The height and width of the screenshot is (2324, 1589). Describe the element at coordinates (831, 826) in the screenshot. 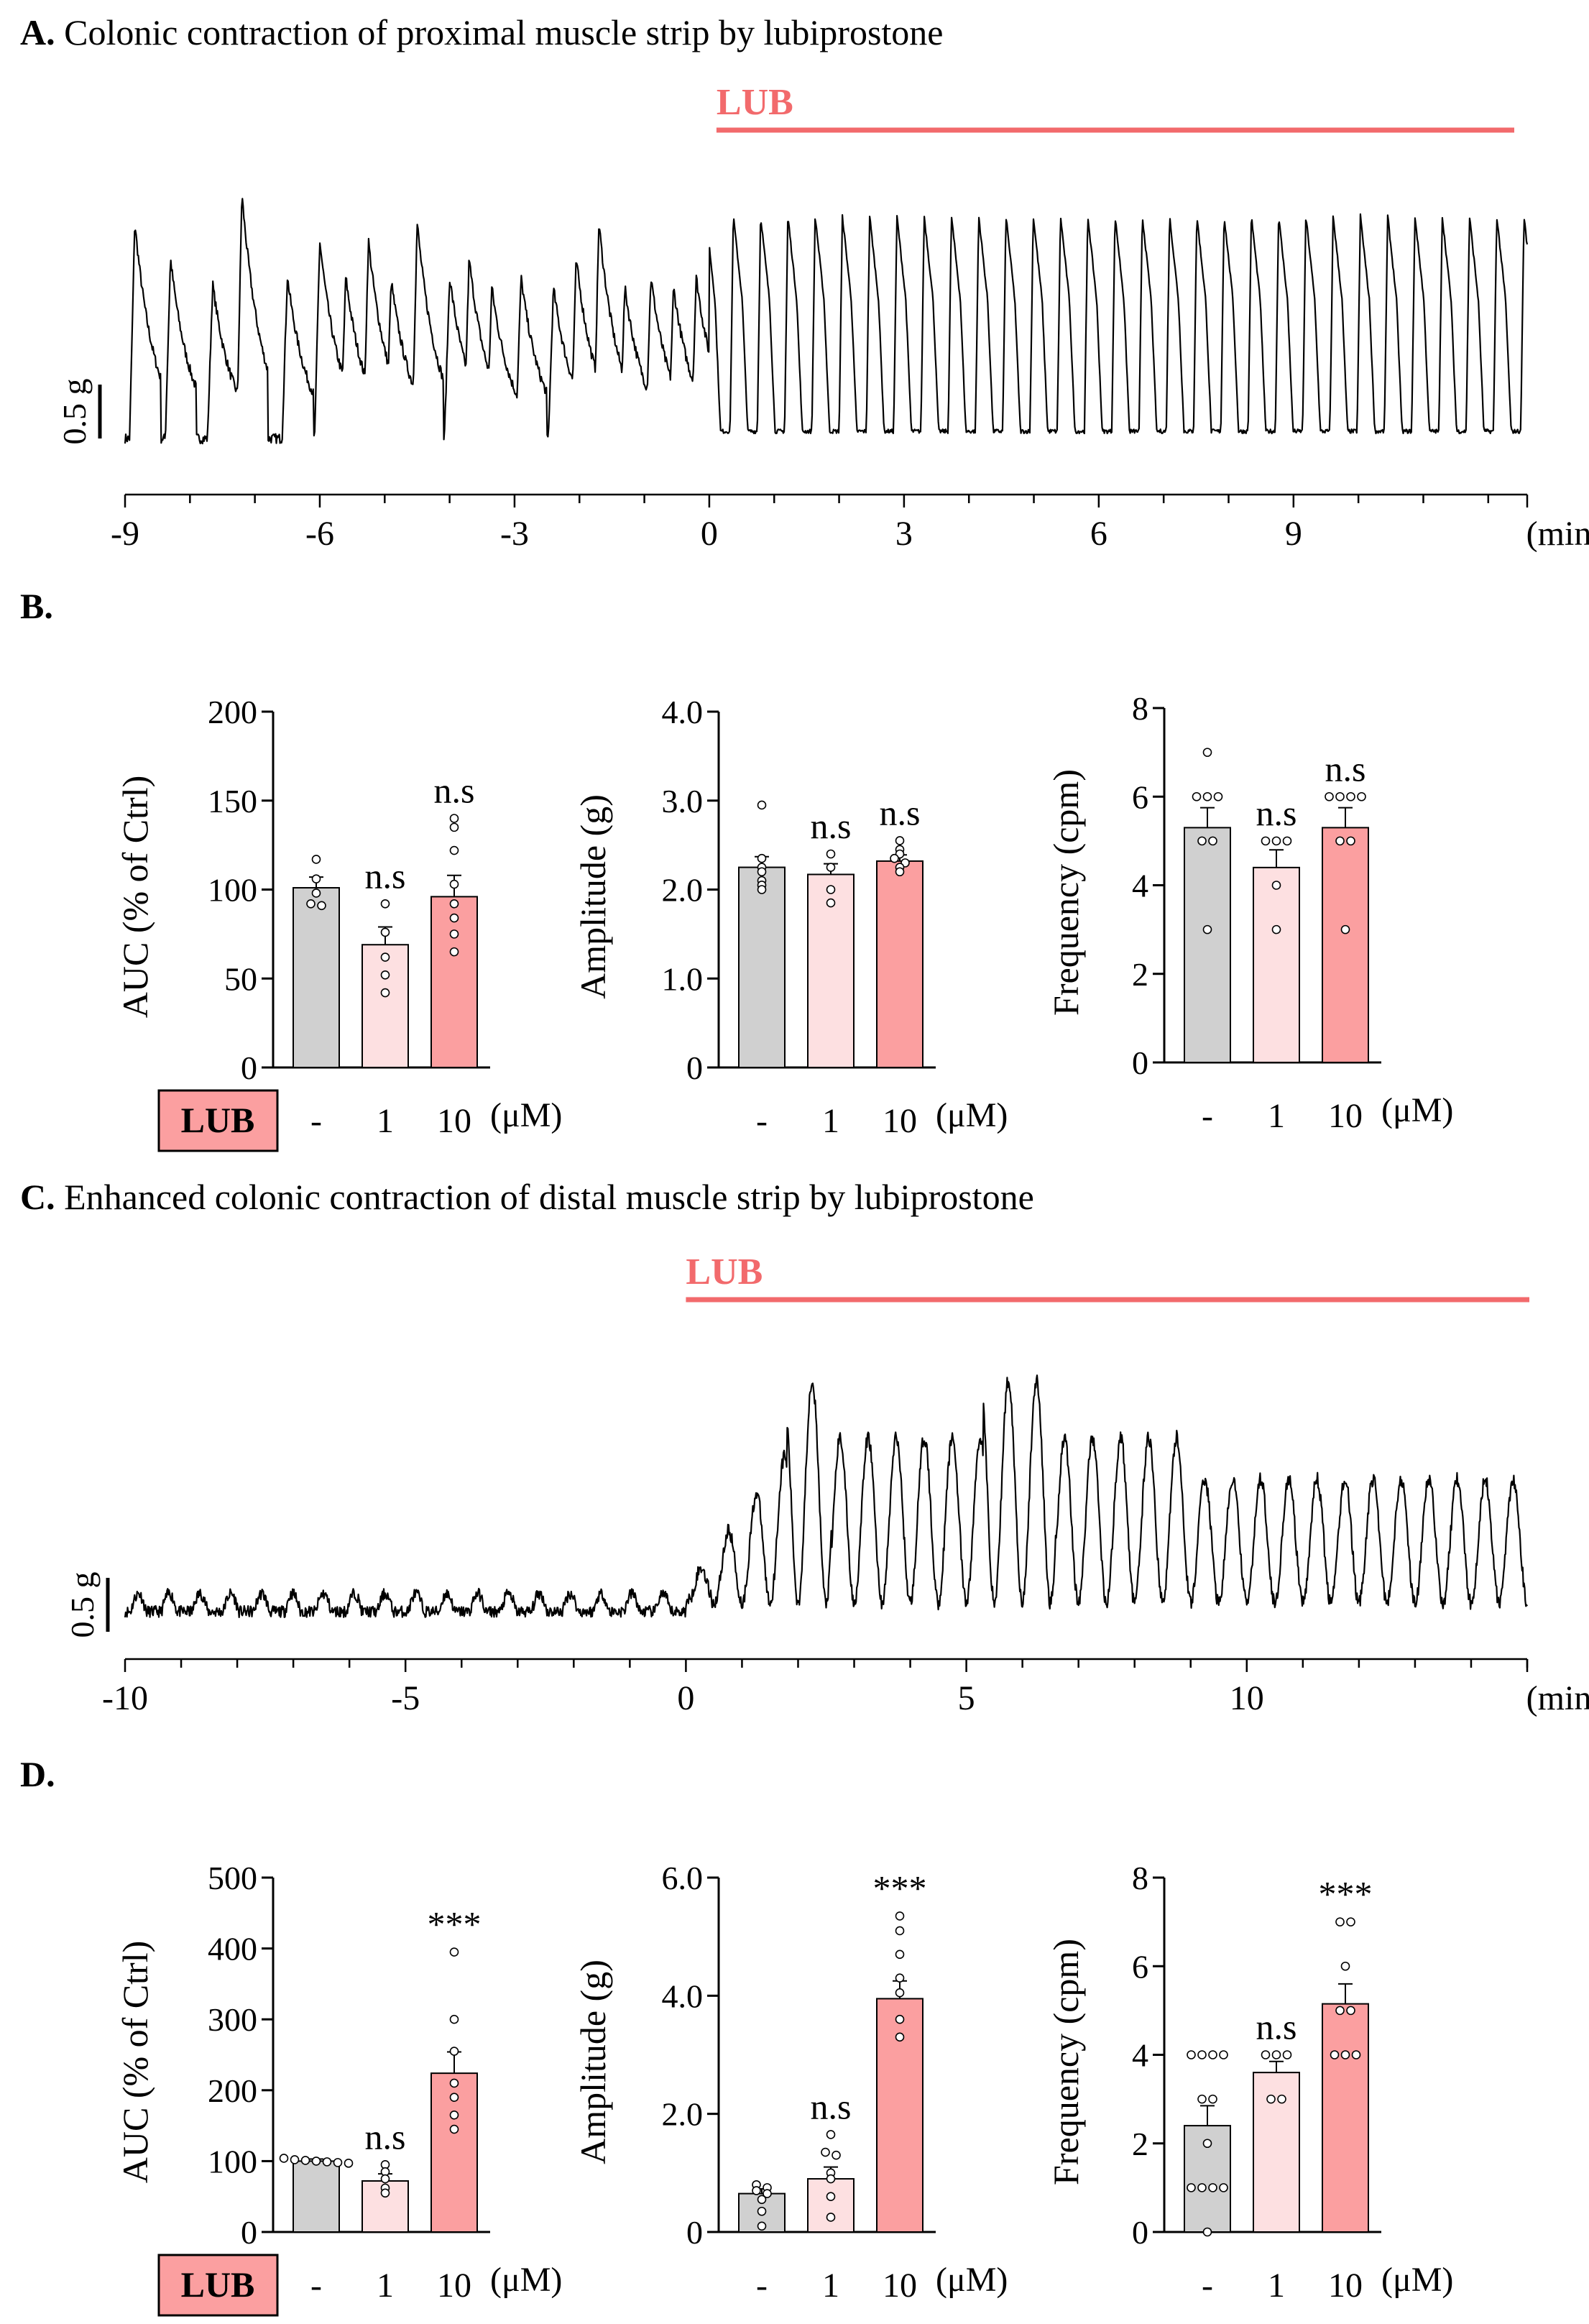

I see `B-amplitude-significance: n.s` at that location.